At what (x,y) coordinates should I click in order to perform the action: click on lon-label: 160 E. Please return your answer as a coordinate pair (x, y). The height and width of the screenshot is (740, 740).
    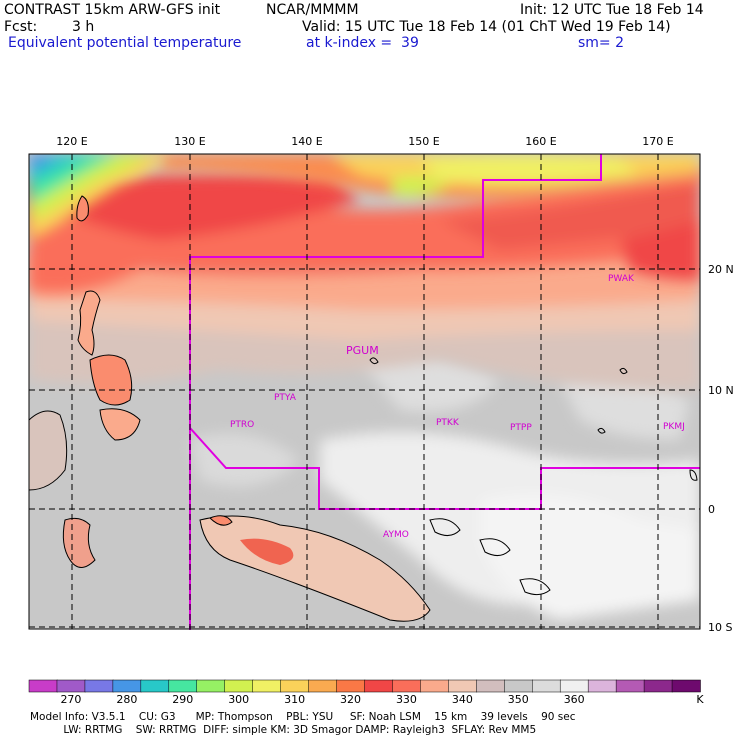
    Looking at the image, I should click on (540, 141).